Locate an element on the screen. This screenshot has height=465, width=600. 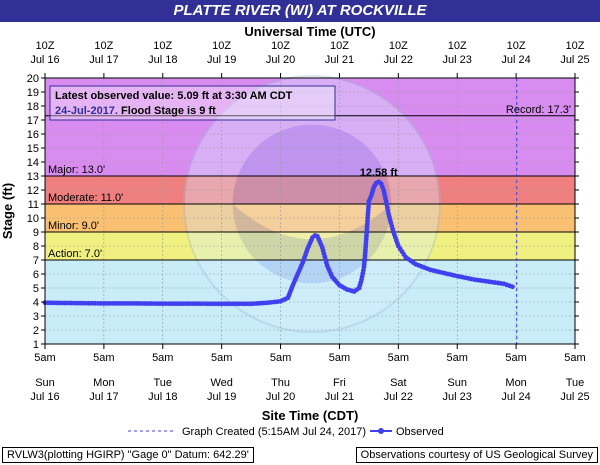
x-tick-date: Jul 16 is located at coordinates (44, 397).